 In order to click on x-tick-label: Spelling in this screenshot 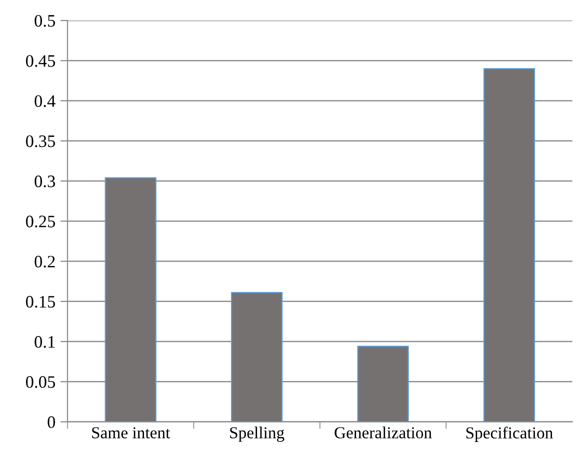, I will do `click(257, 434)`.